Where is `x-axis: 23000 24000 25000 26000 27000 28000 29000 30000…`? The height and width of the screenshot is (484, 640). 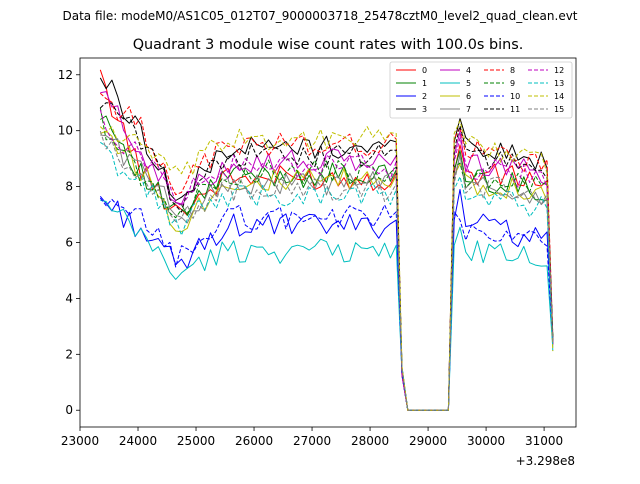 x-axis: 23000 24000 25000 26000 27000 28000 29000 30000… is located at coordinates (312, 437).